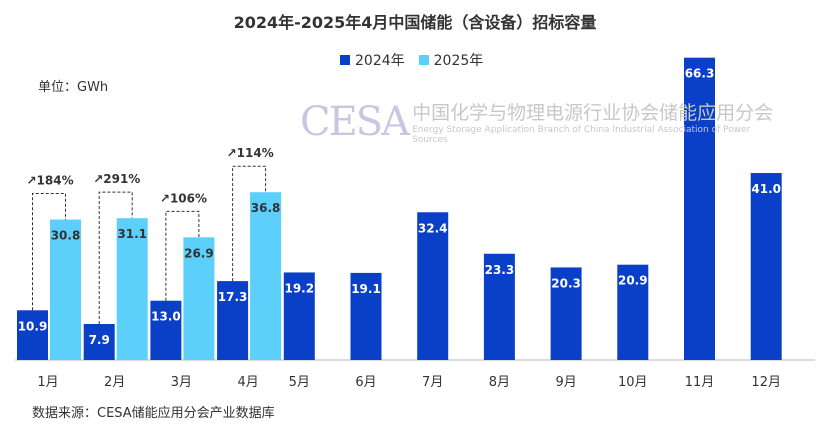 The width and height of the screenshot is (830, 430). What do you see at coordinates (633, 382) in the screenshot?
I see `x-tick-label-10: 10月` at bounding box center [633, 382].